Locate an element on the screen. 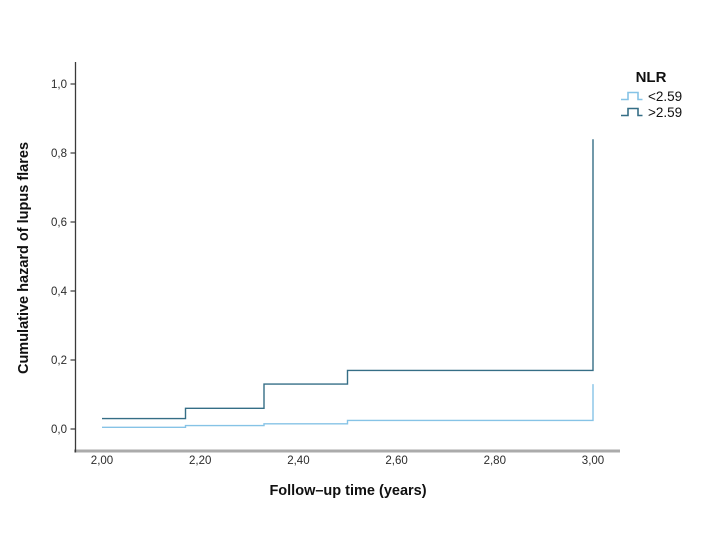  y-tick-label: 1,0 is located at coordinates (59, 85).